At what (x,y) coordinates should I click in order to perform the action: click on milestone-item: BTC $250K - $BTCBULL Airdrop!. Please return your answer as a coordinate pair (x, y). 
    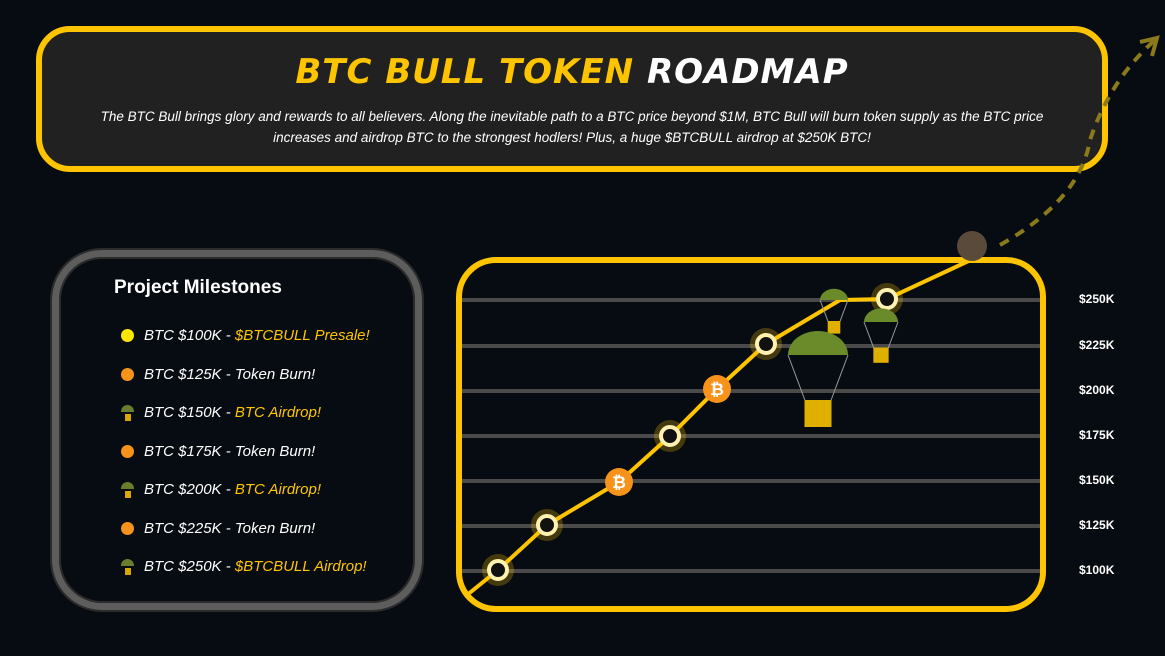
    Looking at the image, I should click on (244, 566).